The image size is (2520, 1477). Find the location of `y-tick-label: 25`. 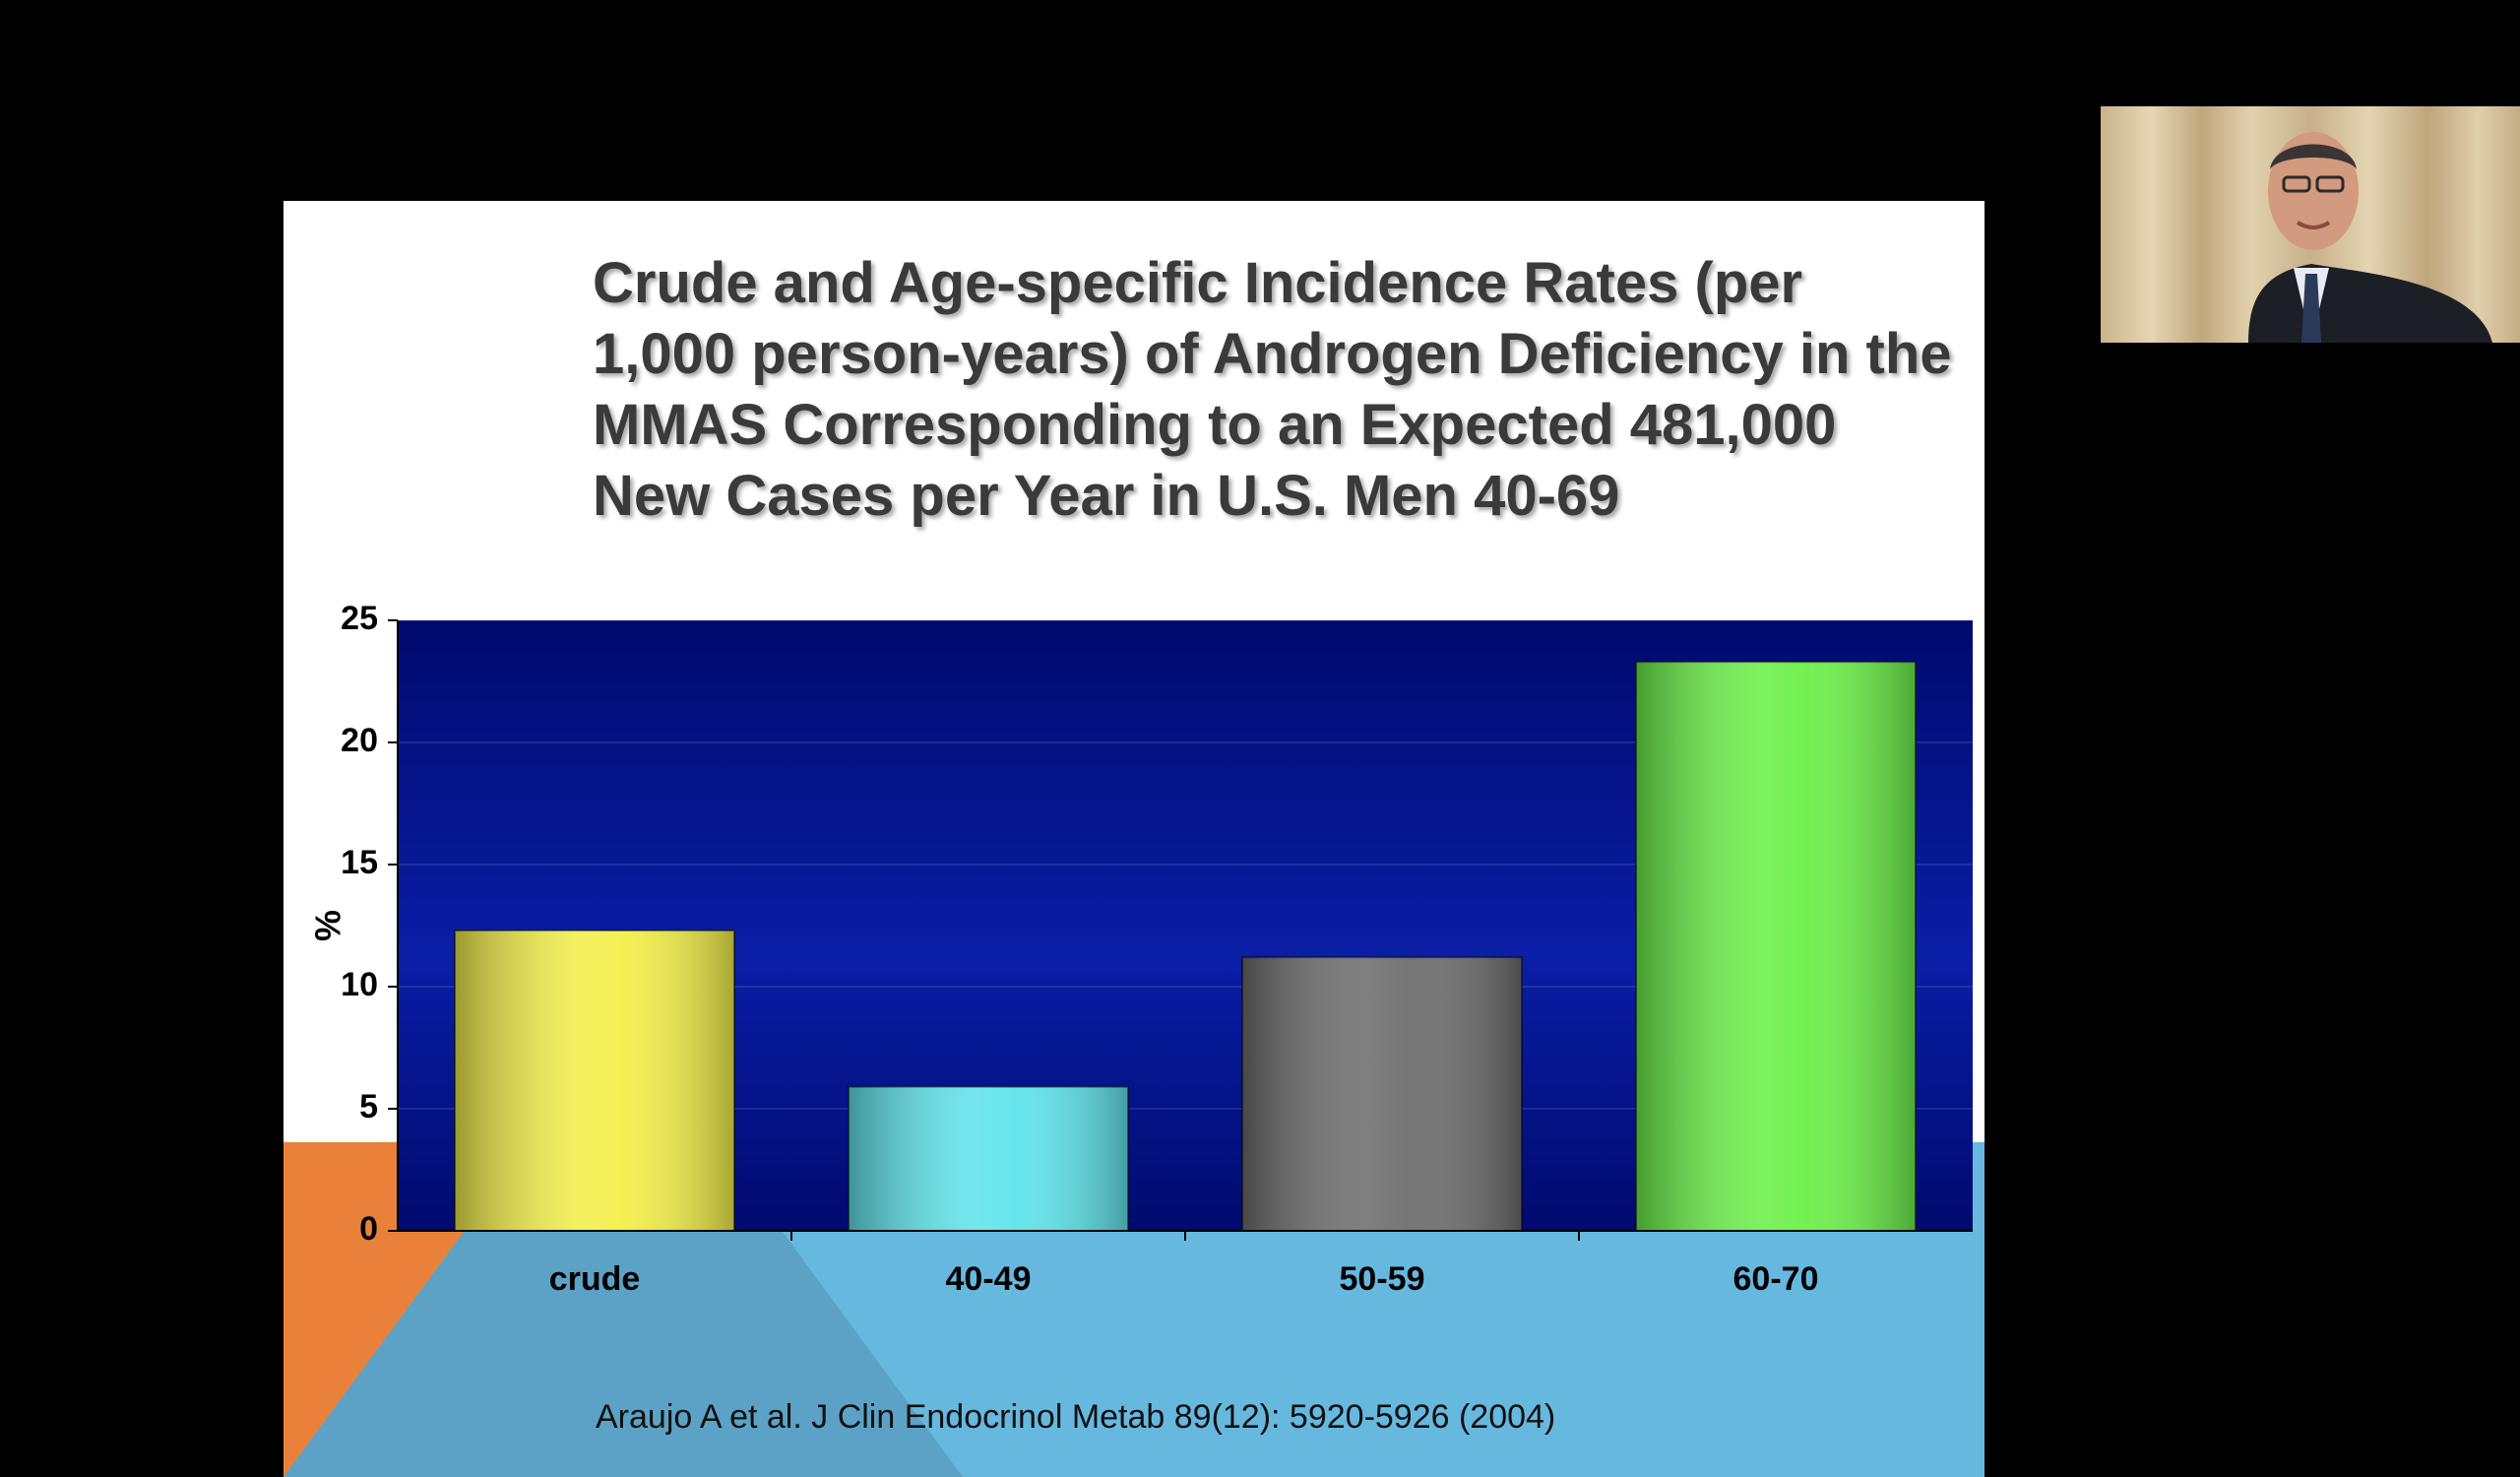

y-tick-label: 25 is located at coordinates (359, 618).